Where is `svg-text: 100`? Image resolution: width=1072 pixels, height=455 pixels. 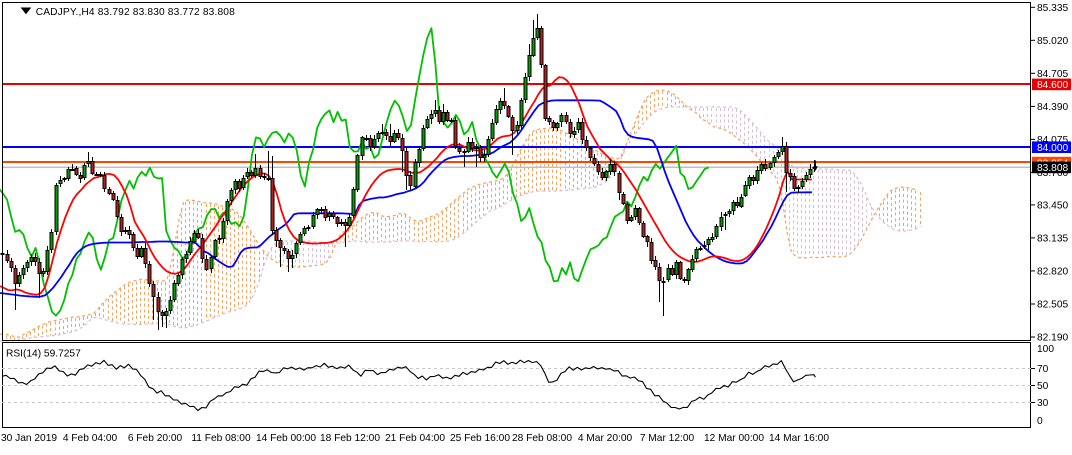 svg-text: 100 is located at coordinates (1045, 349).